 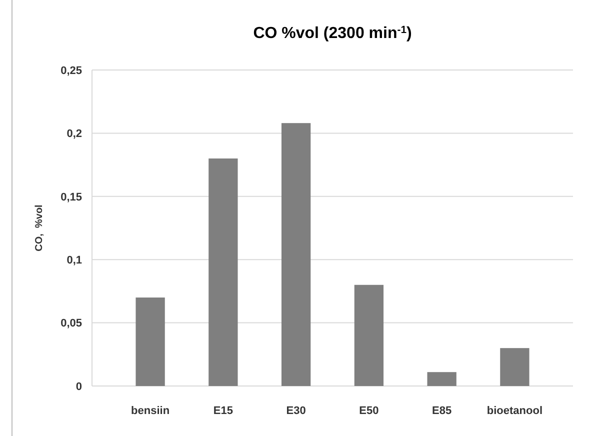 What do you see at coordinates (369, 411) in the screenshot?
I see `x-tick-label: E50` at bounding box center [369, 411].